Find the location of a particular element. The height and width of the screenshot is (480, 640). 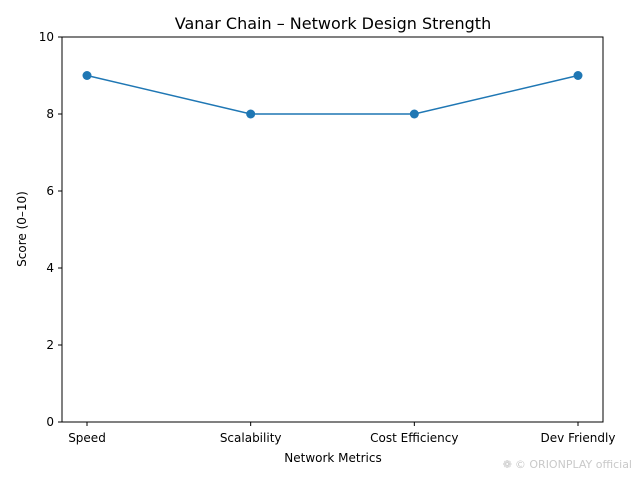

x-tick-label: Dev Friendly is located at coordinates (578, 438).